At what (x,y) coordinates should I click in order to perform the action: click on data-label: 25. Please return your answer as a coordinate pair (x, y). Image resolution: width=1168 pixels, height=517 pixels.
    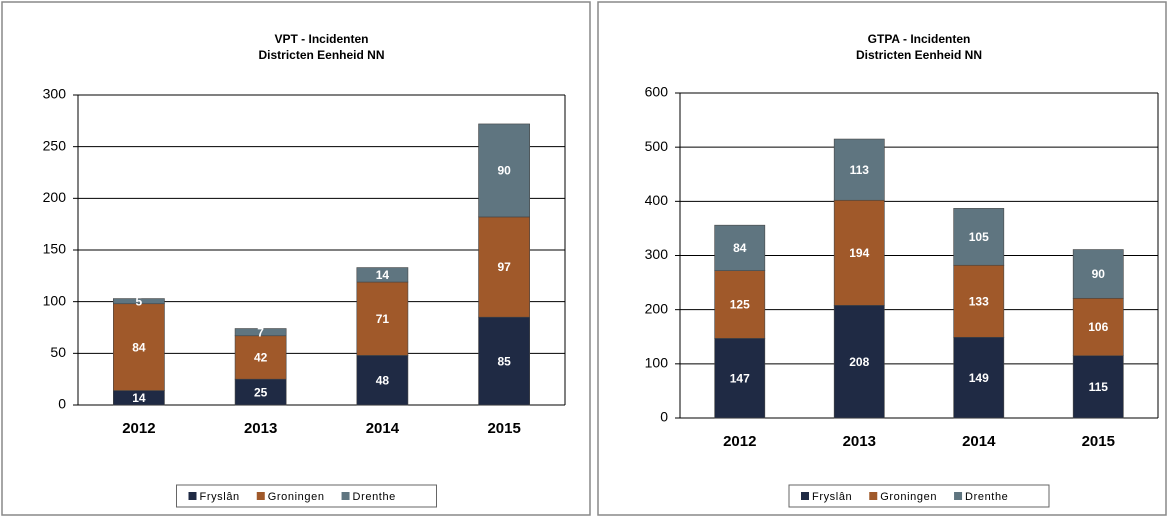
    Looking at the image, I should click on (261, 392).